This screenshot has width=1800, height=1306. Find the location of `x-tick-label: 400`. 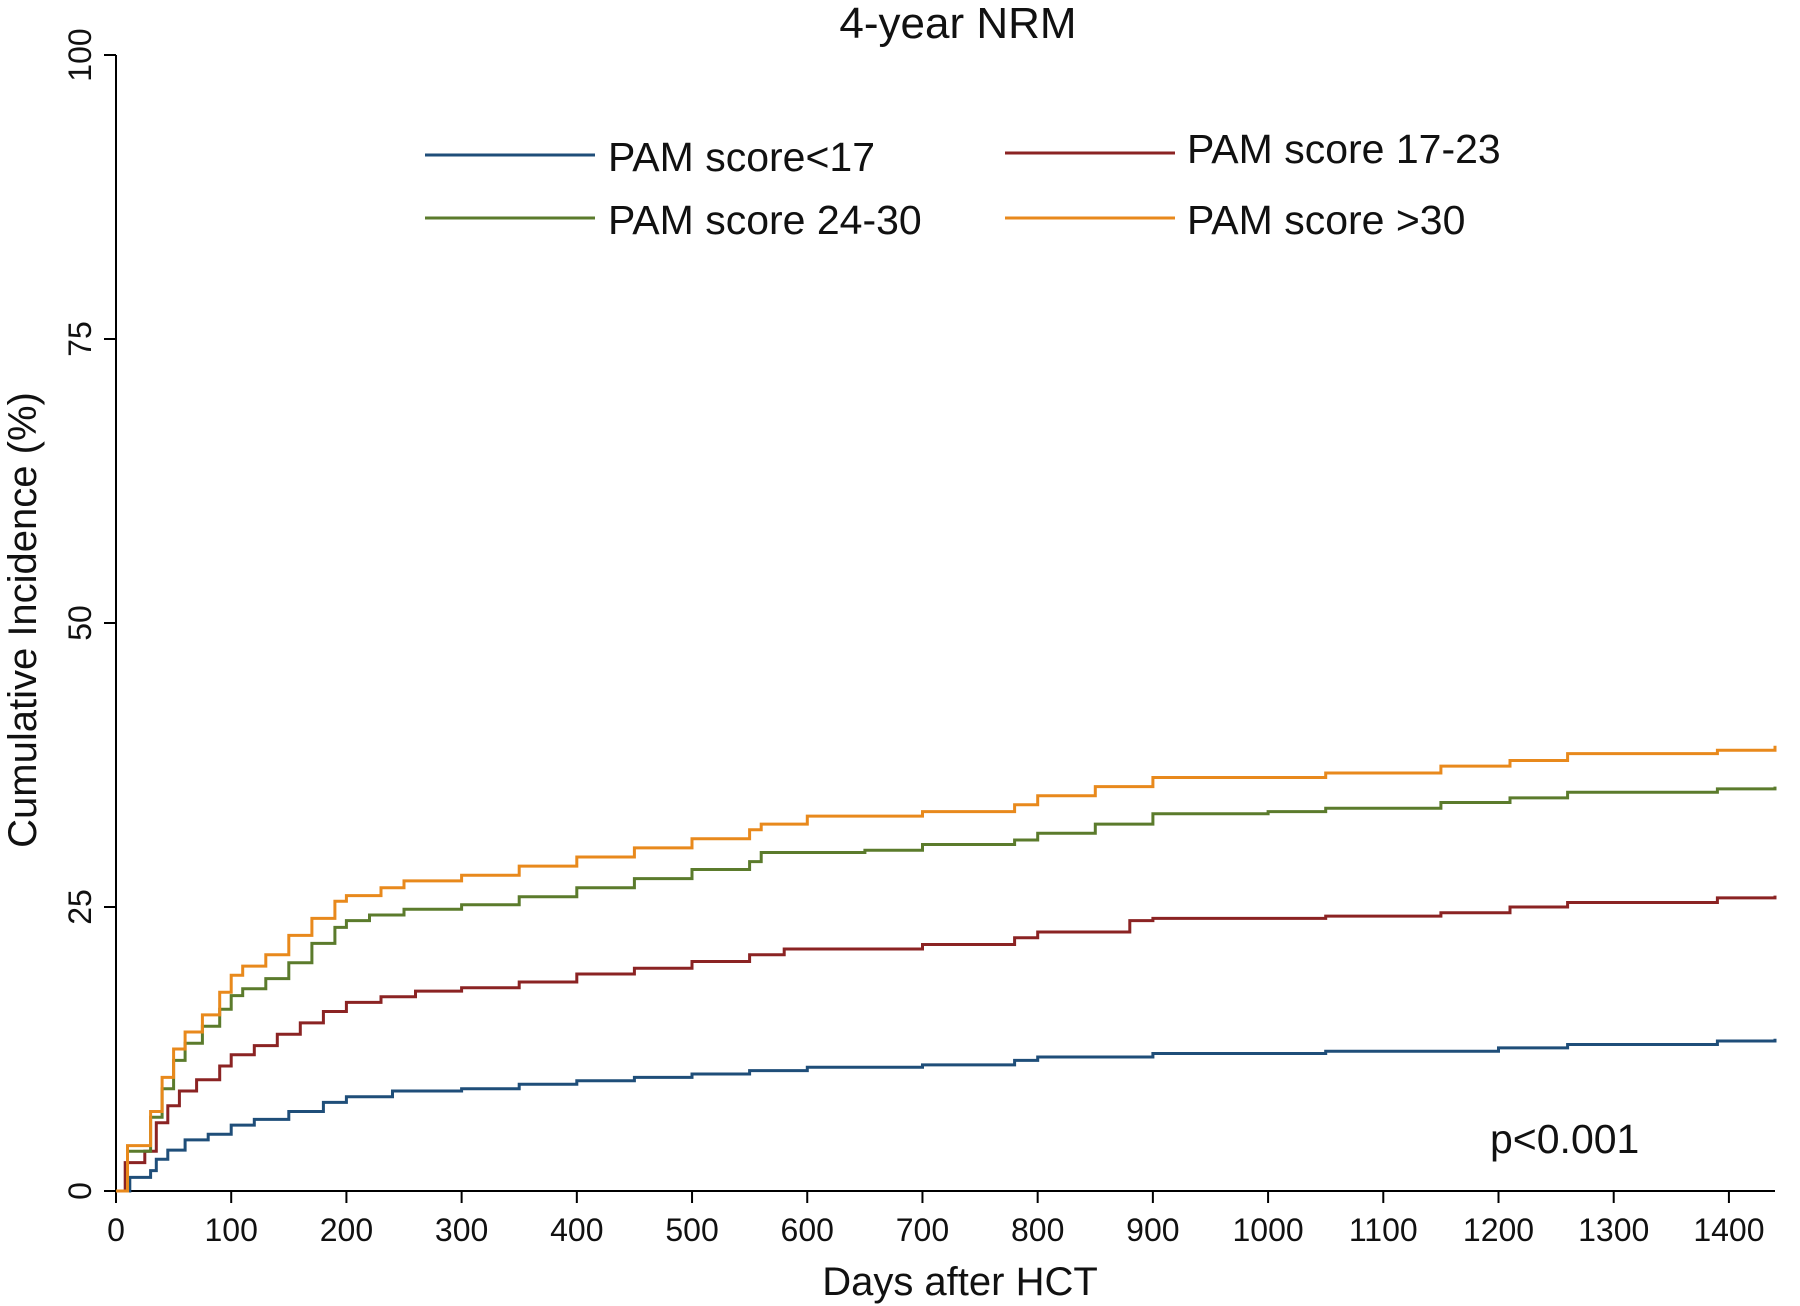

x-tick-label: 400 is located at coordinates (576, 1230).